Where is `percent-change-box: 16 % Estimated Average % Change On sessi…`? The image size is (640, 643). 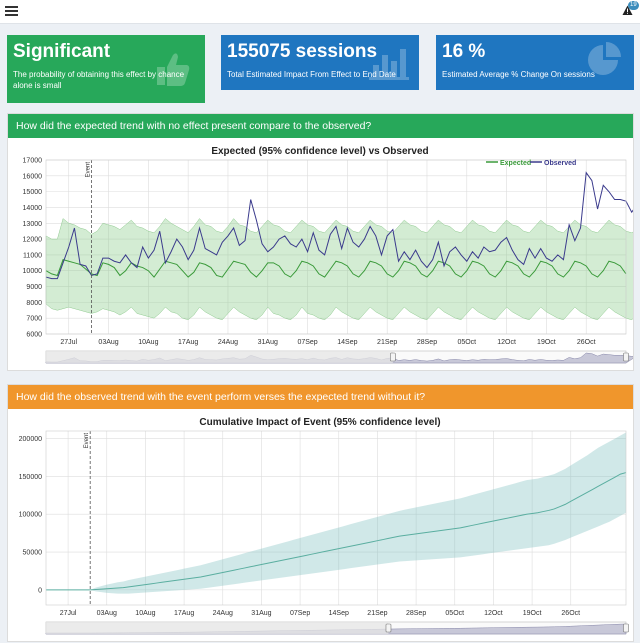 percent-change-box: 16 % Estimated Average % Change On sessi… is located at coordinates (535, 62).